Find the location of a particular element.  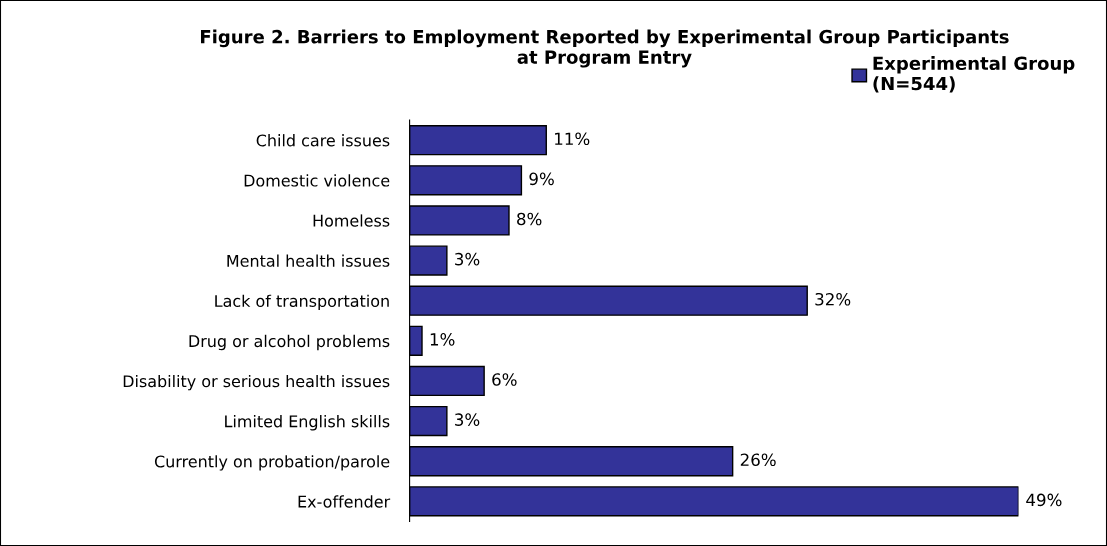

y-tick-label: Drug or alcohol problems is located at coordinates (289, 342).